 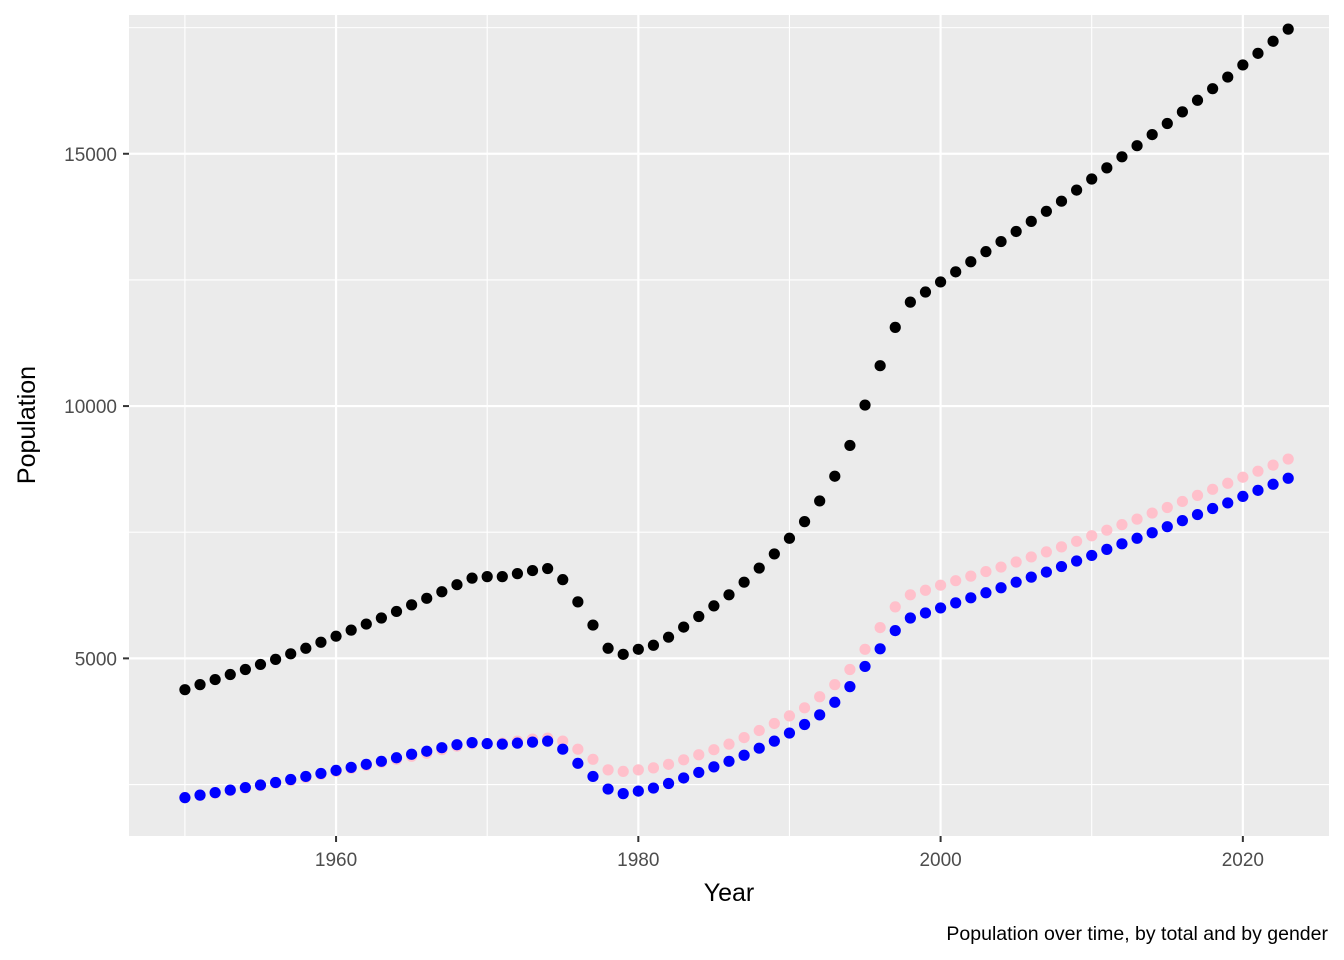 I want to click on x-axis-title: Year, so click(x=729, y=893).